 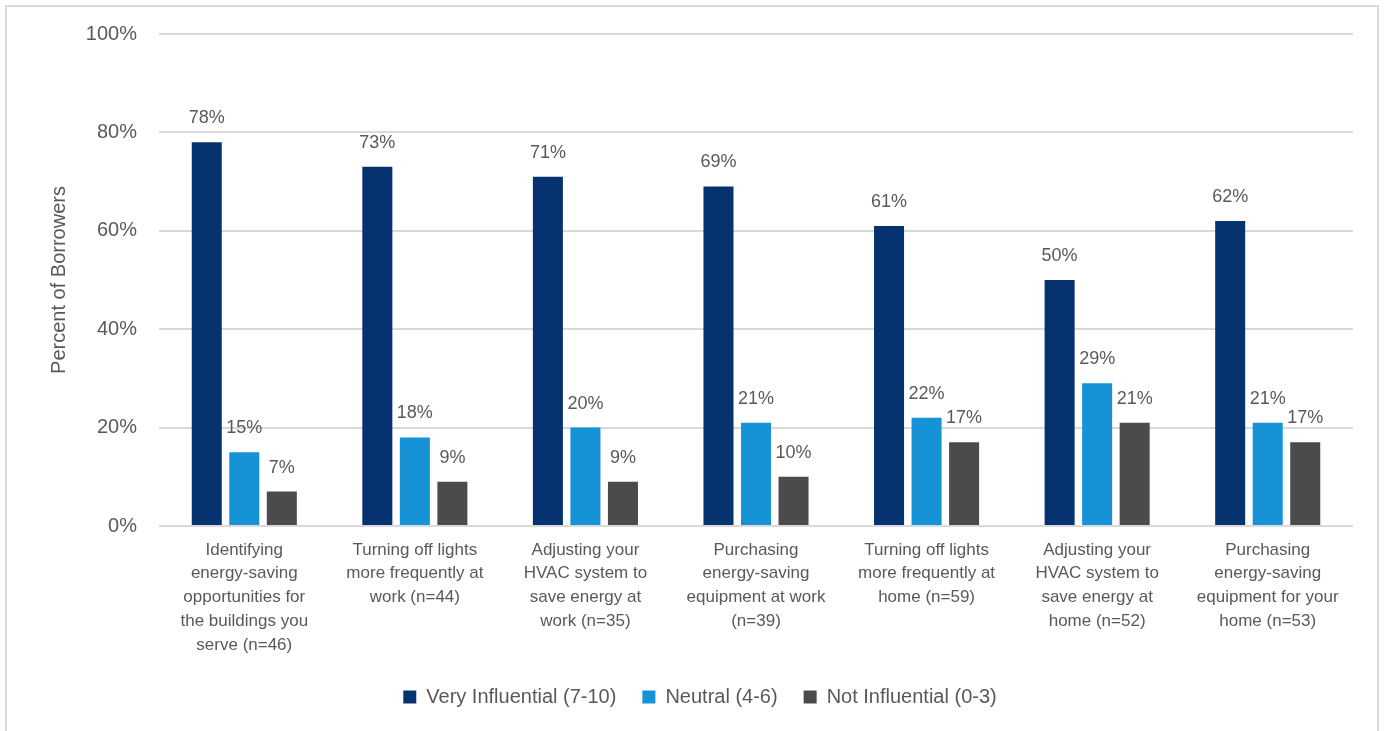 What do you see at coordinates (244, 427) in the screenshot?
I see `data-label: 15%` at bounding box center [244, 427].